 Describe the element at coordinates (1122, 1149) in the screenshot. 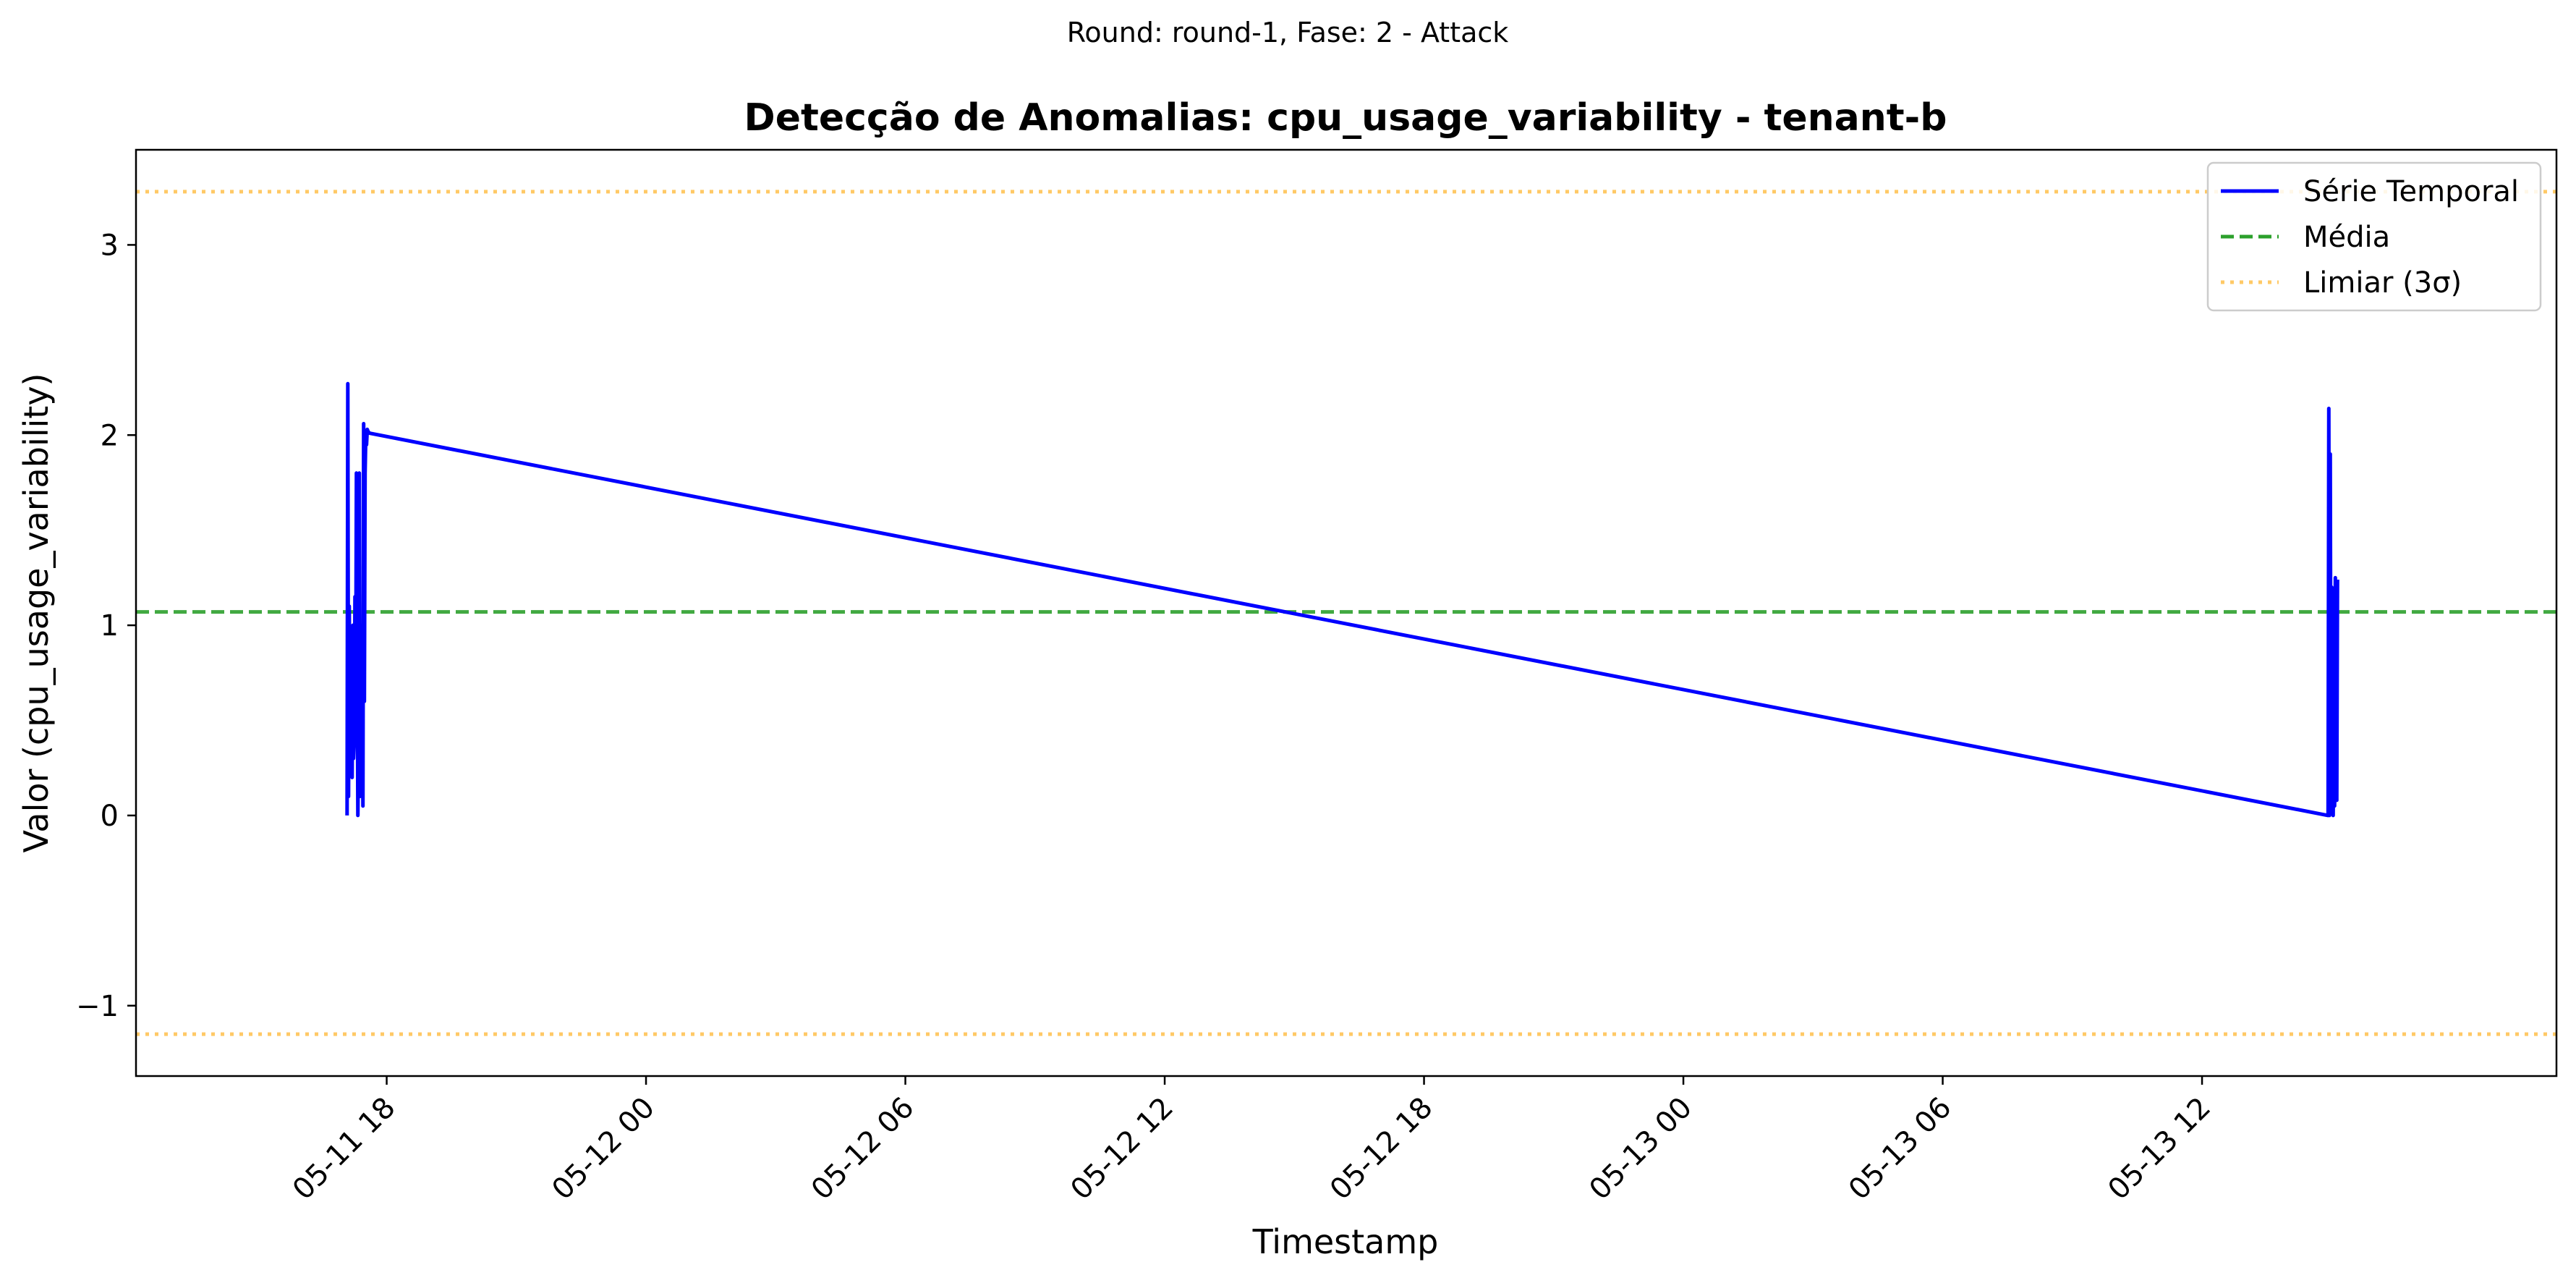

I see `x-tick-label: 05-12 12` at that location.